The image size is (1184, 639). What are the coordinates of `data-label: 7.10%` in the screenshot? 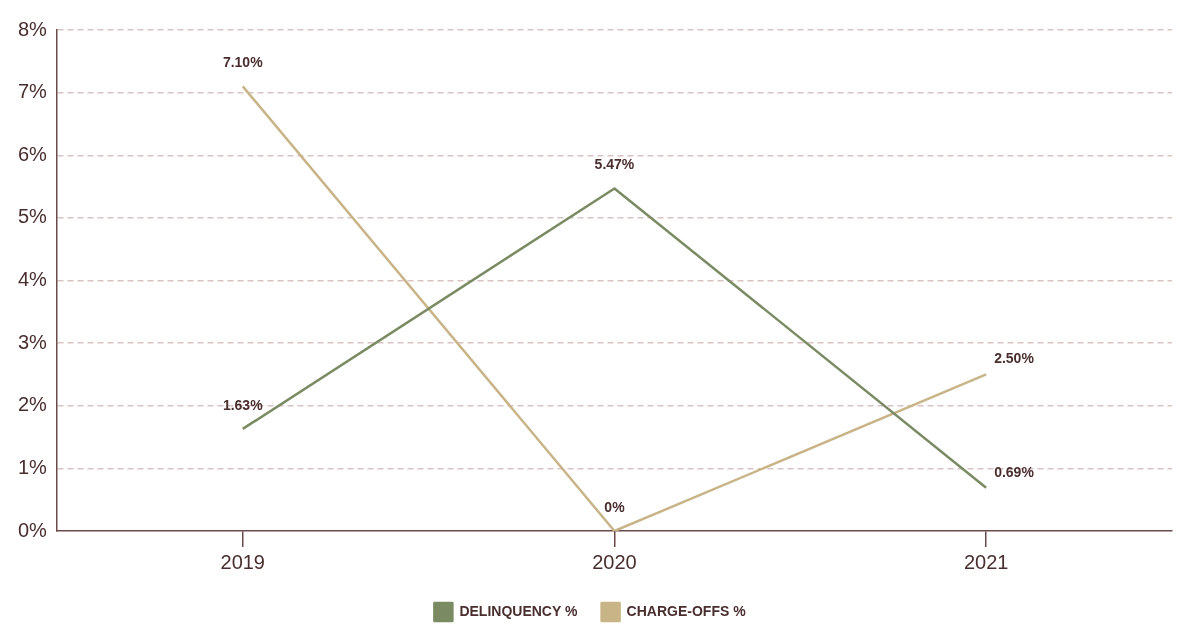 It's located at (243, 62).